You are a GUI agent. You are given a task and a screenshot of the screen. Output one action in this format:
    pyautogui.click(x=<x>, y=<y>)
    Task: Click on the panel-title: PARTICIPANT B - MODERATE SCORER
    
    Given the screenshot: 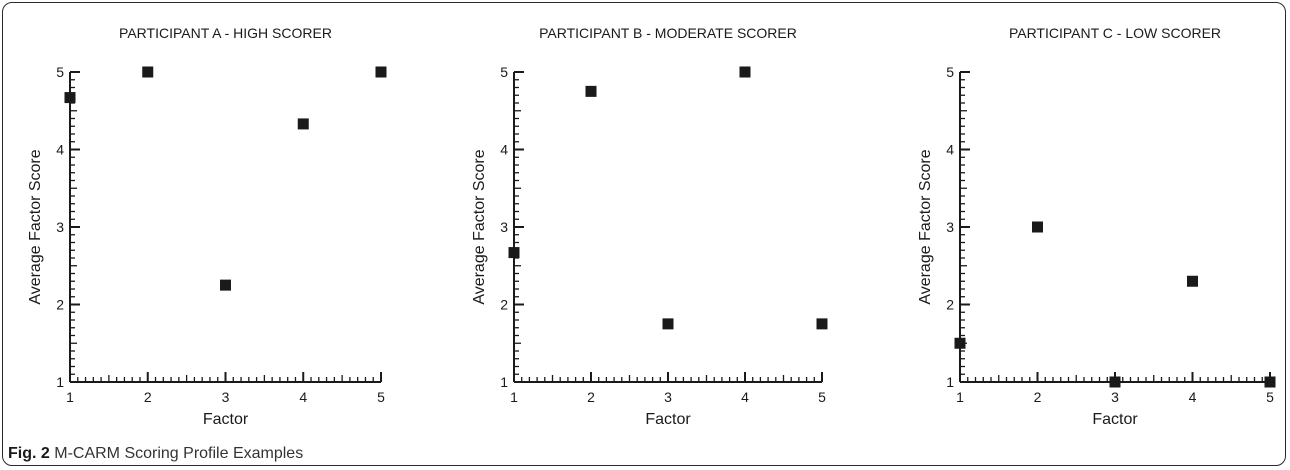 What is the action you would take?
    pyautogui.click(x=668, y=33)
    